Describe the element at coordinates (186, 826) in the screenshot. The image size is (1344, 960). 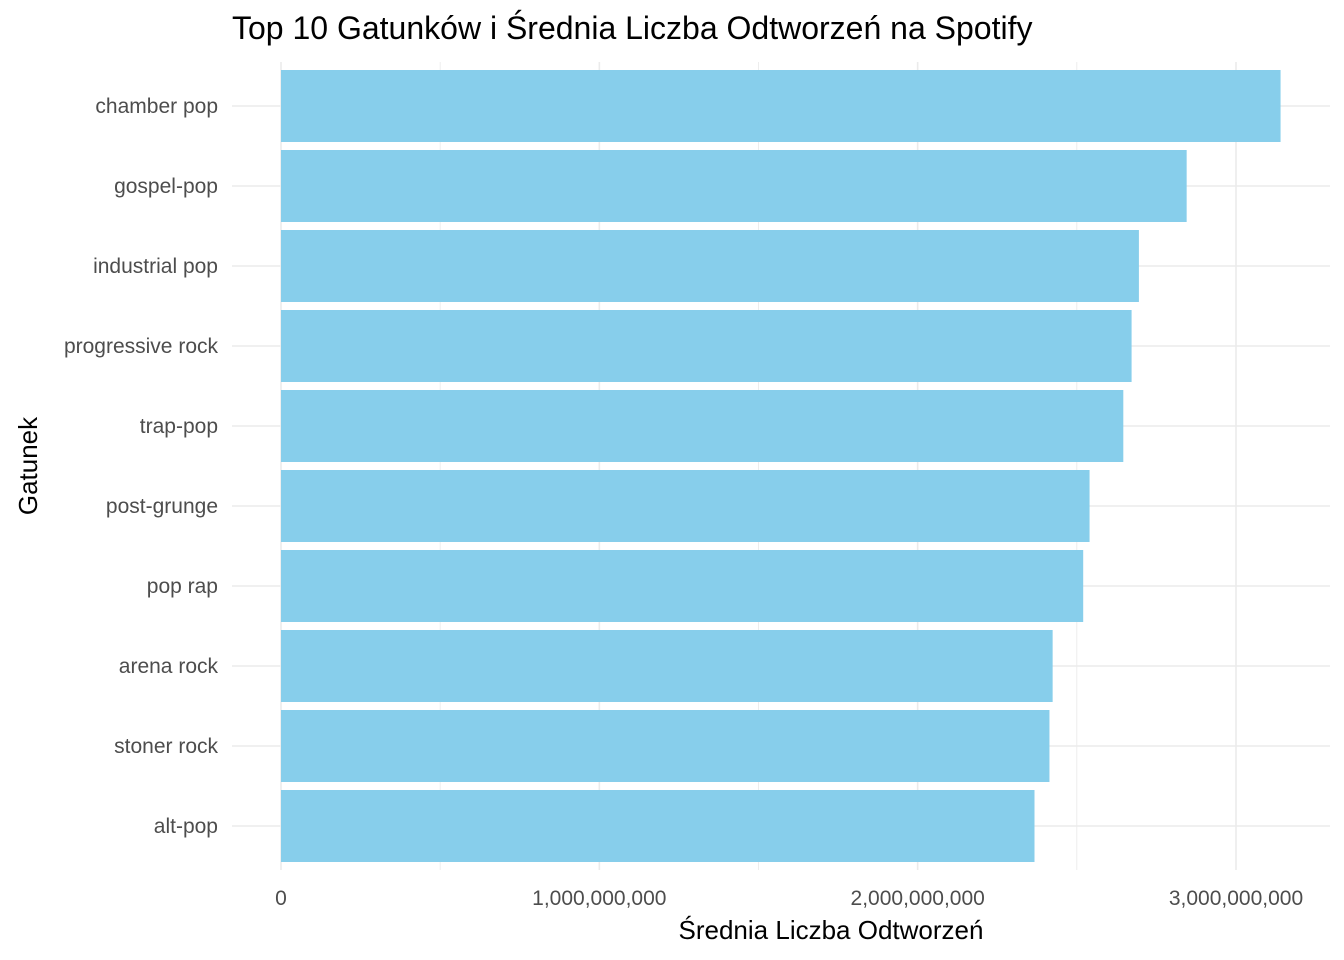
I see `y-tick-label: alt-pop` at that location.